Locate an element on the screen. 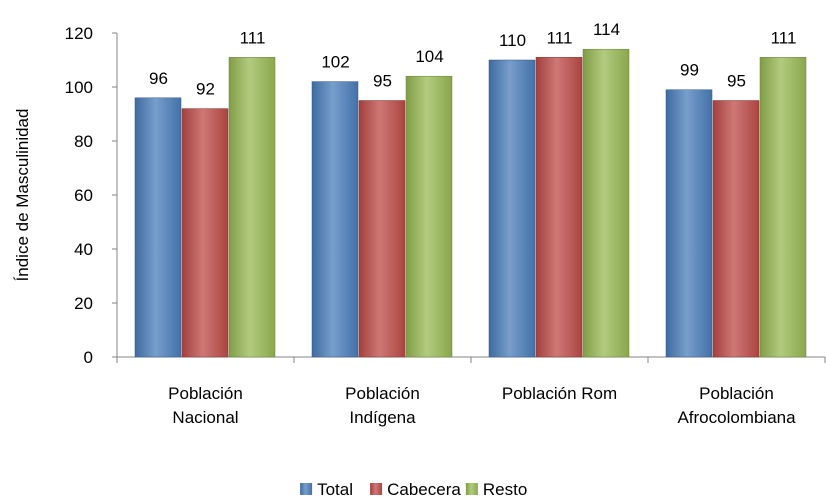  data-label: 96 is located at coordinates (158, 78).